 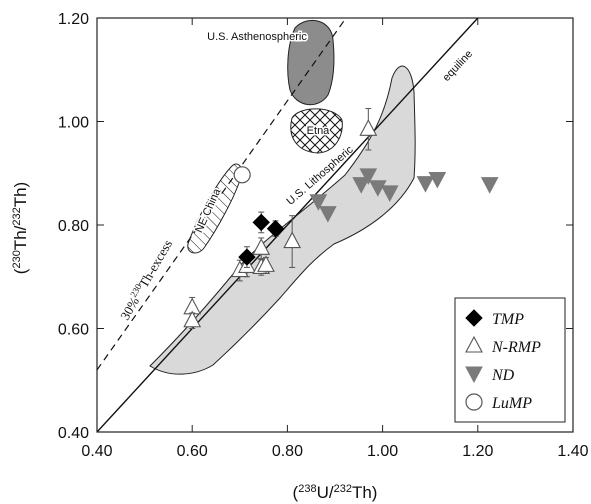 What do you see at coordinates (296, 492) in the screenshot?
I see `x-title-open: (` at bounding box center [296, 492].